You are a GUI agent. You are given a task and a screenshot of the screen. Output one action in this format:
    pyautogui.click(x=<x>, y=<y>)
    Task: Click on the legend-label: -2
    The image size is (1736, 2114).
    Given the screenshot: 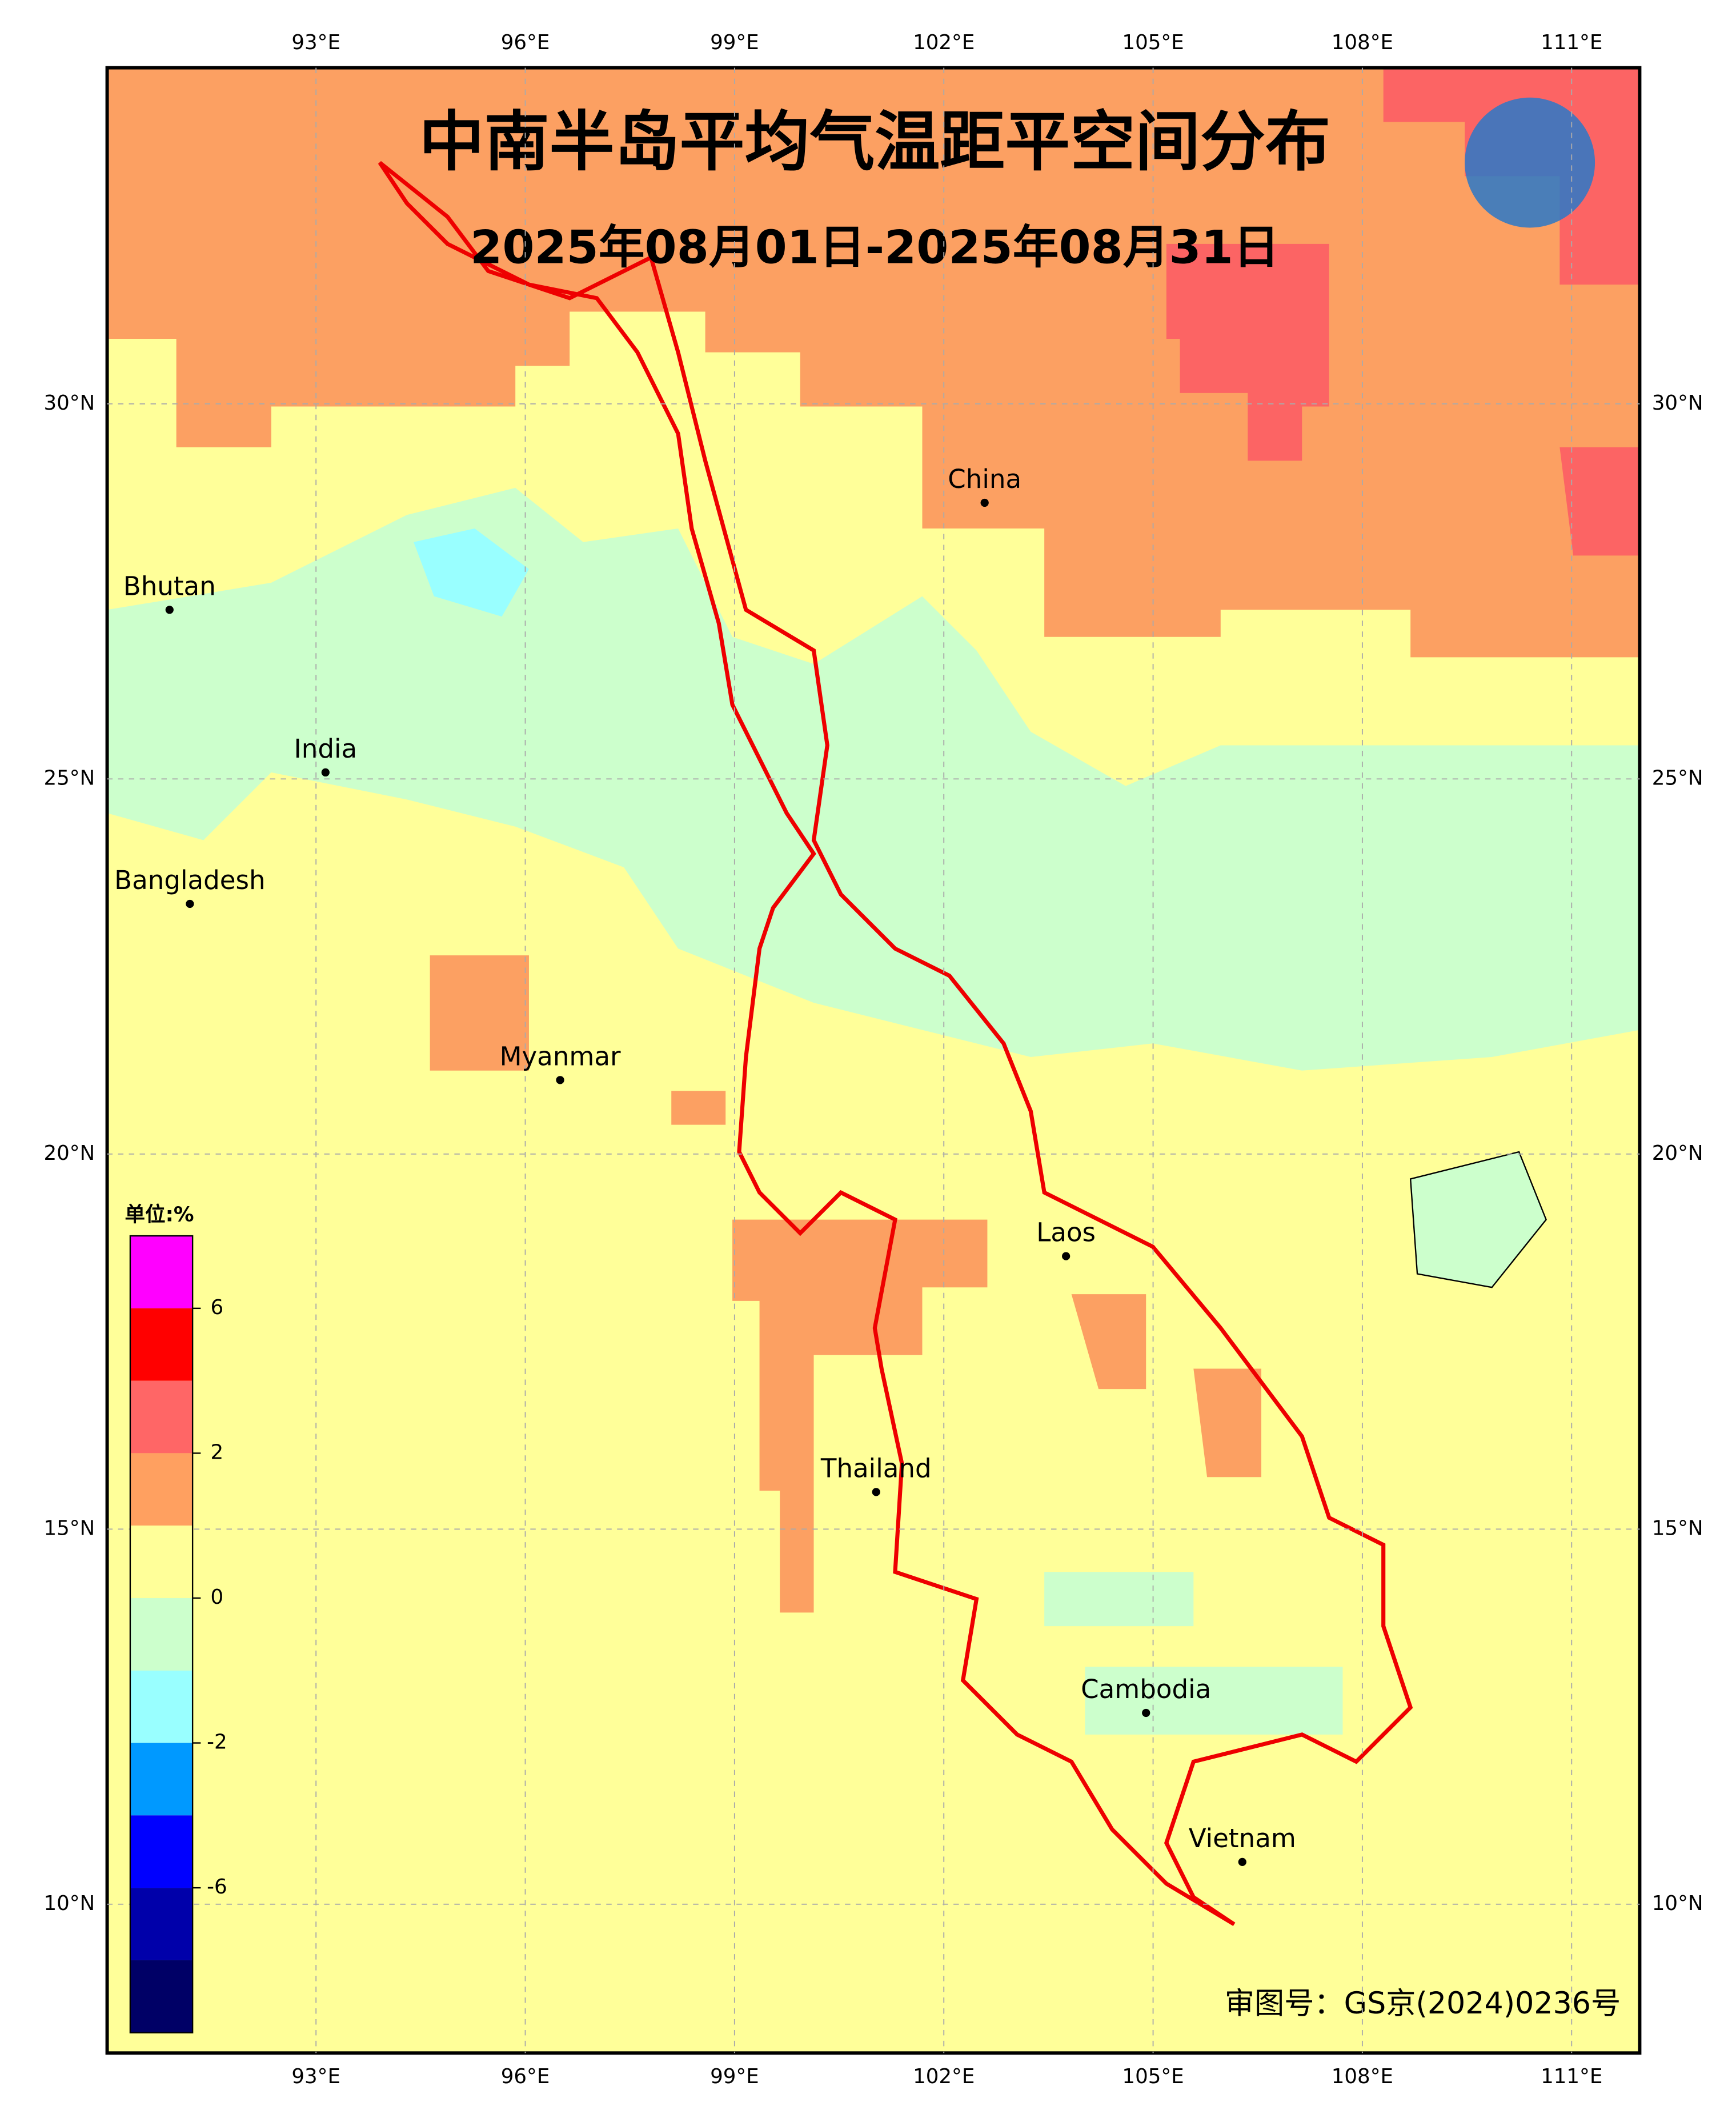 What is the action you would take?
    pyautogui.click(x=217, y=1743)
    